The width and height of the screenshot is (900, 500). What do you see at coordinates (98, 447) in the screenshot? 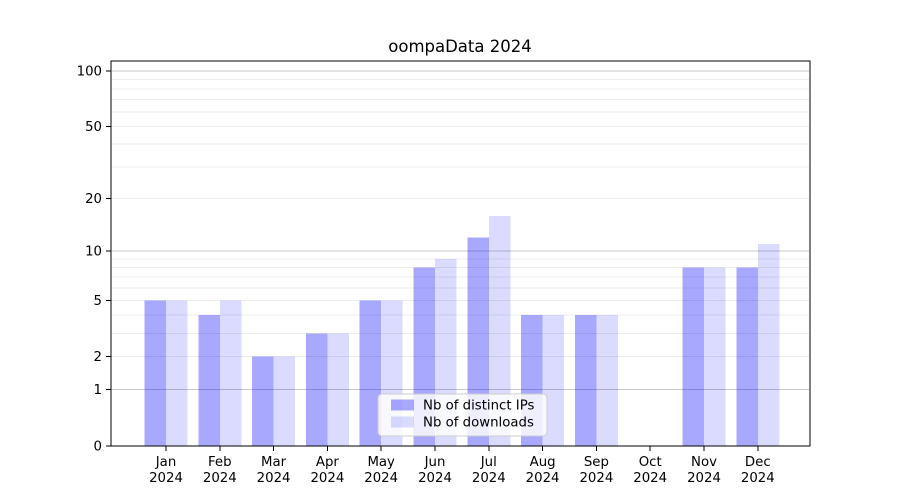
I see `y-tick-label-0: 0` at bounding box center [98, 447].